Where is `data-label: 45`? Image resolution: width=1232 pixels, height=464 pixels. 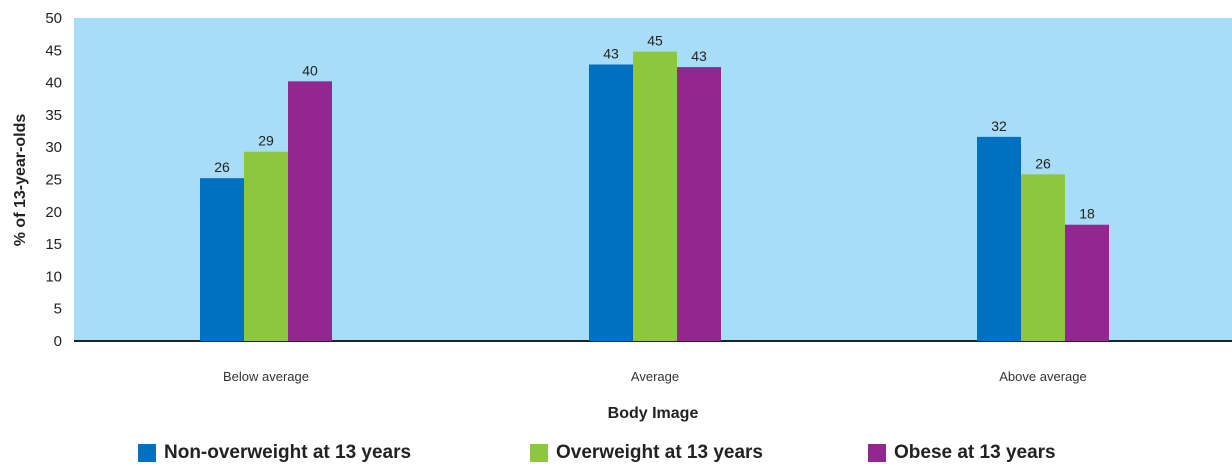 data-label: 45 is located at coordinates (655, 41).